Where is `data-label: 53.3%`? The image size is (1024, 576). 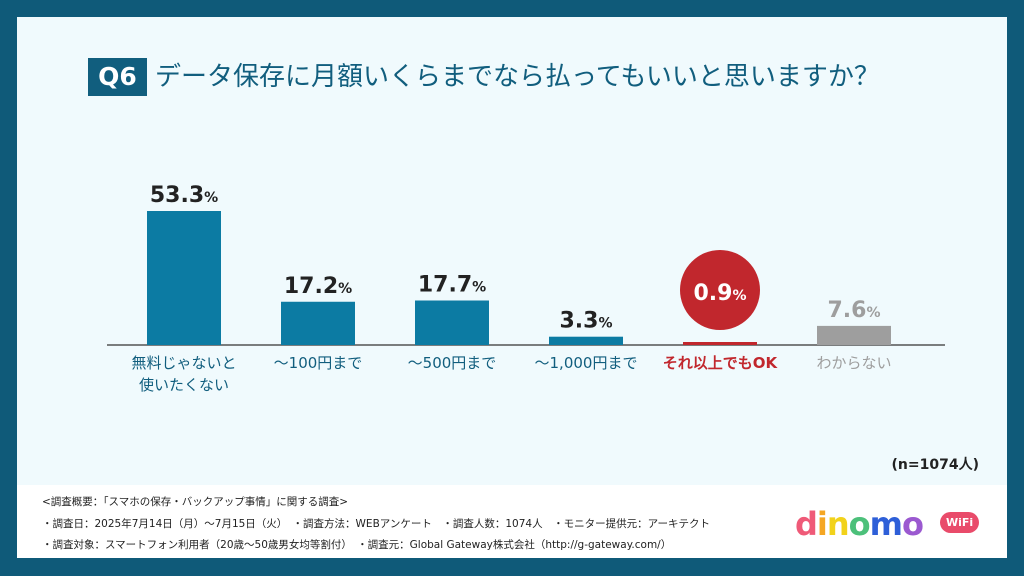 data-label: 53.3% is located at coordinates (184, 195).